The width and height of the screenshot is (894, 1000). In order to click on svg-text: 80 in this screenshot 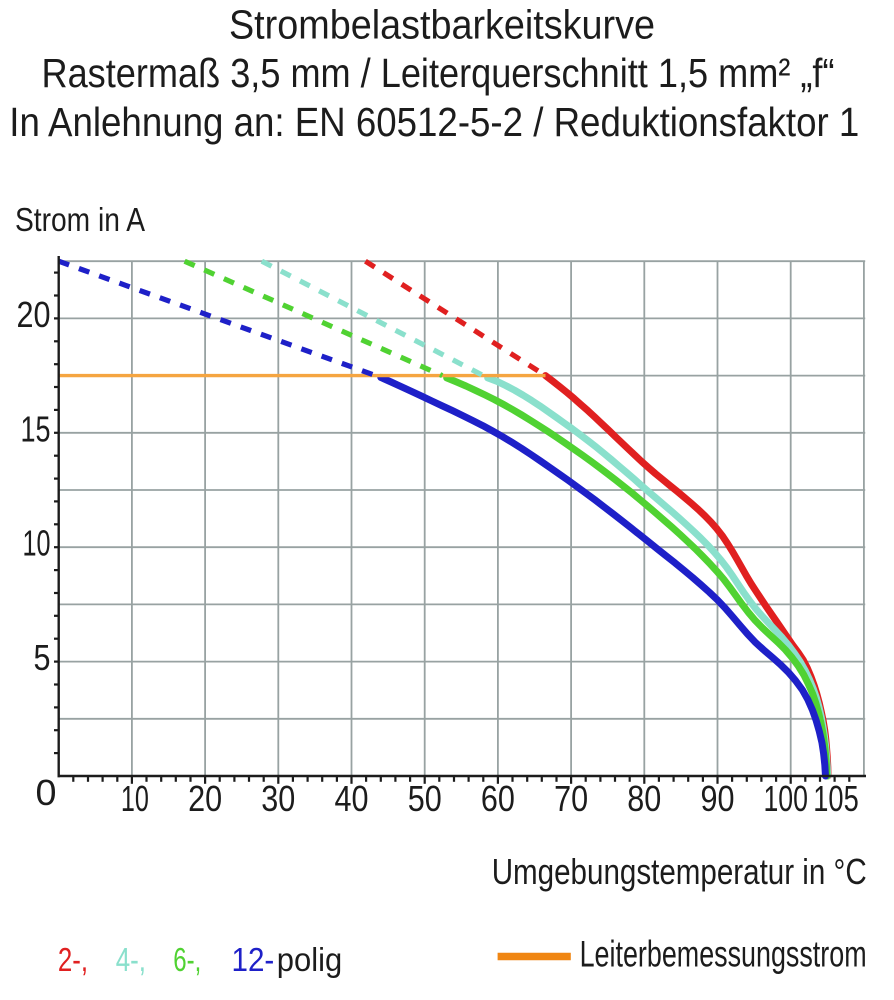, I will do `click(644, 798)`.